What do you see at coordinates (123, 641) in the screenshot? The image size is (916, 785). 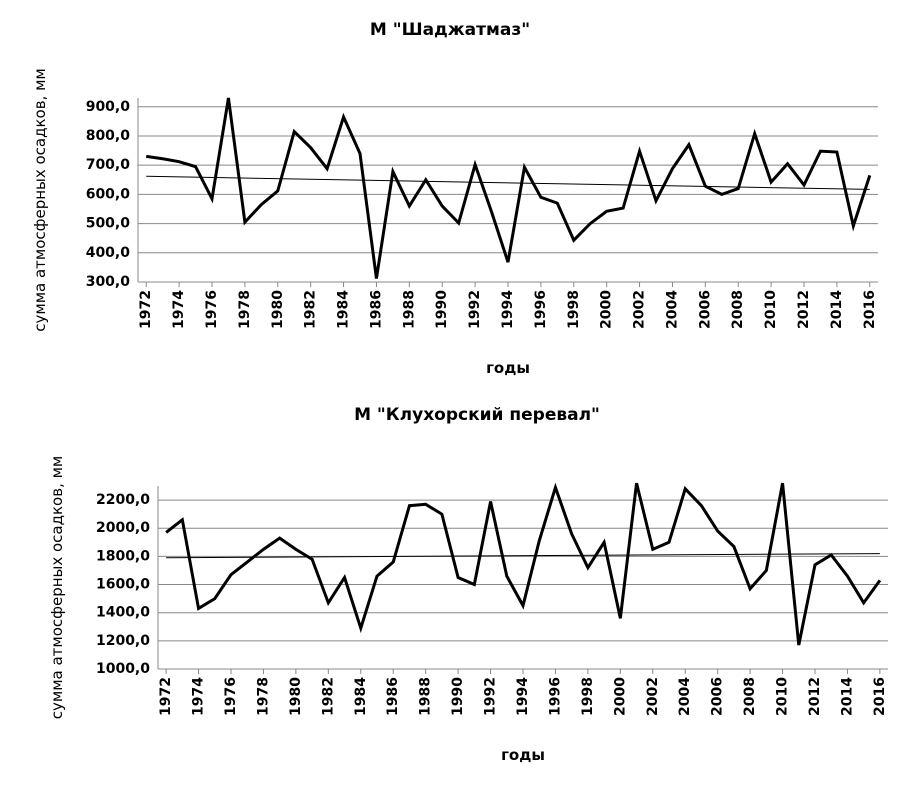 I see `y-tick-label: 1200,0` at bounding box center [123, 641].